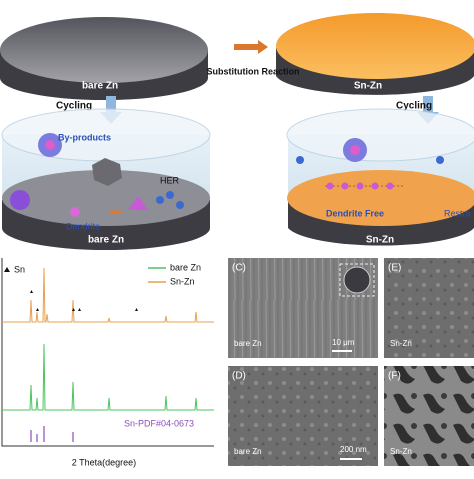 The height and width of the screenshot is (479, 474). What do you see at coordinates (83, 226) in the screenshot?
I see `annotation: Dendrite` at bounding box center [83, 226].